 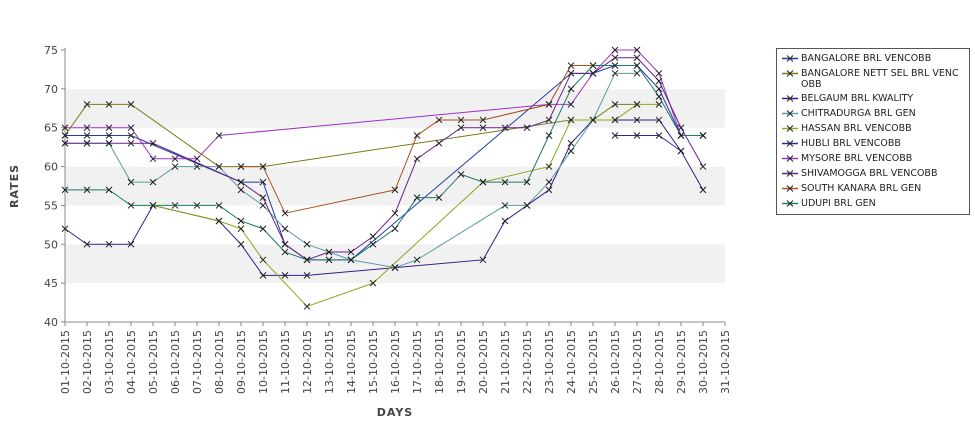 I want to click on x-tick-label: 04-10-2015, so click(x=131, y=362).